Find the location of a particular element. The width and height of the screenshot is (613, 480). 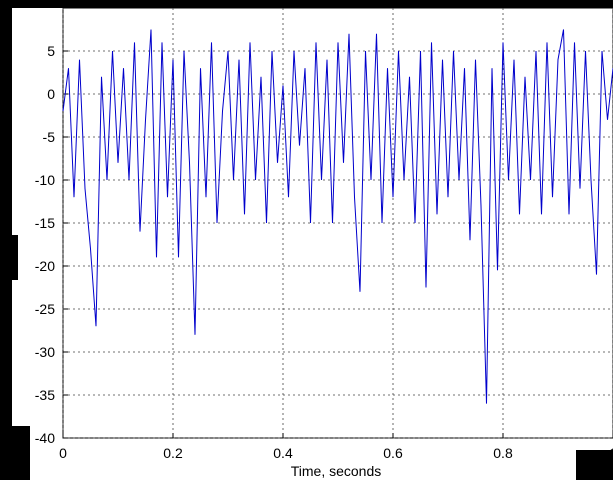

x-tick-label: 1 is located at coordinates (611, 453).